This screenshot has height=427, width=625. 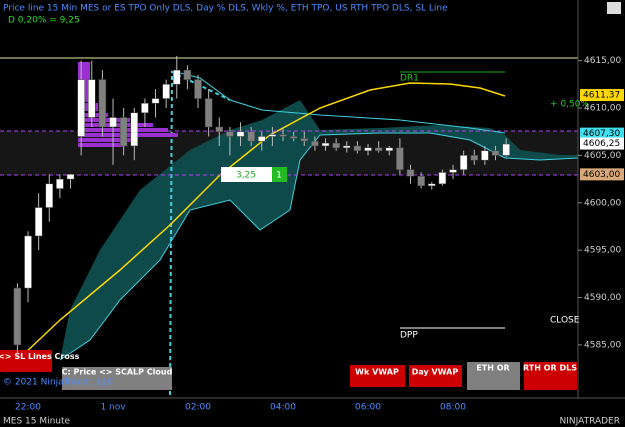 What do you see at coordinates (550, 368) in the screenshot?
I see `button-label: RTH OR DLS` at bounding box center [550, 368].